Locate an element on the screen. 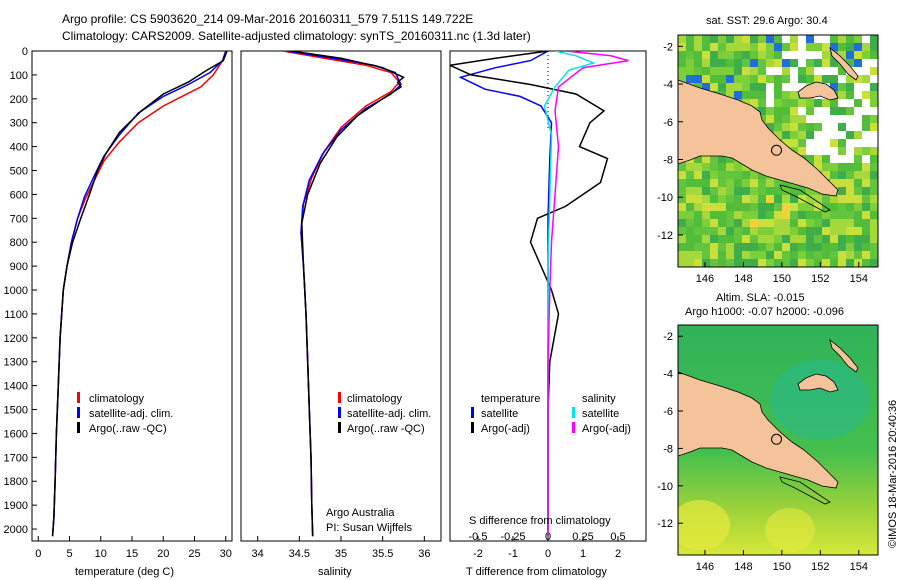 Image resolution: width=900 pixels, height=580 pixels. x-tick-label: 20 is located at coordinates (163, 554).